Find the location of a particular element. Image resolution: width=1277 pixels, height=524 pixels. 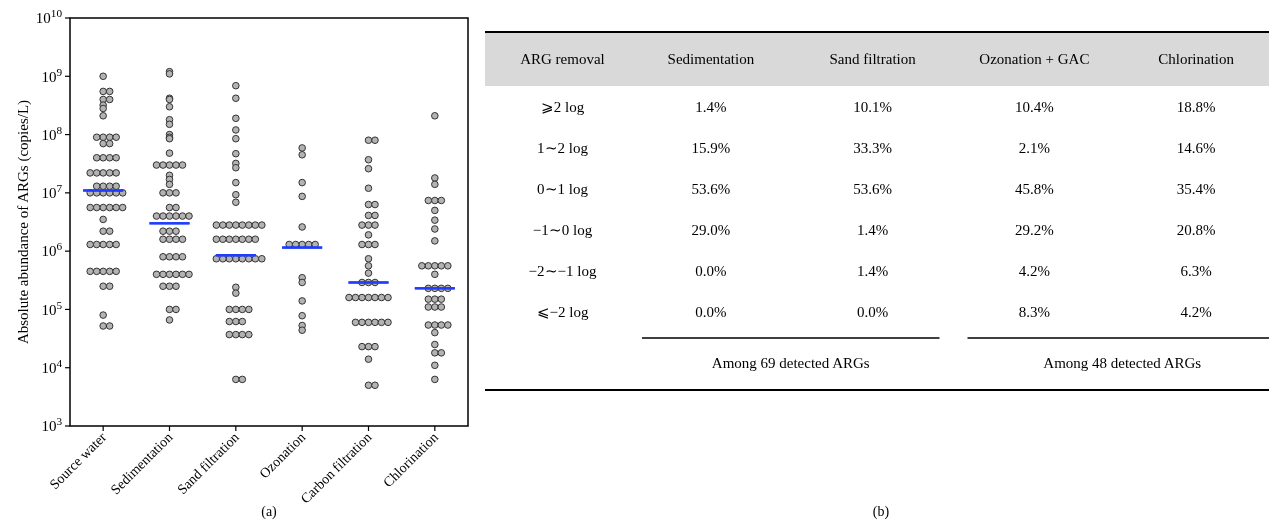

text: 14.6% is located at coordinates (1196, 147).